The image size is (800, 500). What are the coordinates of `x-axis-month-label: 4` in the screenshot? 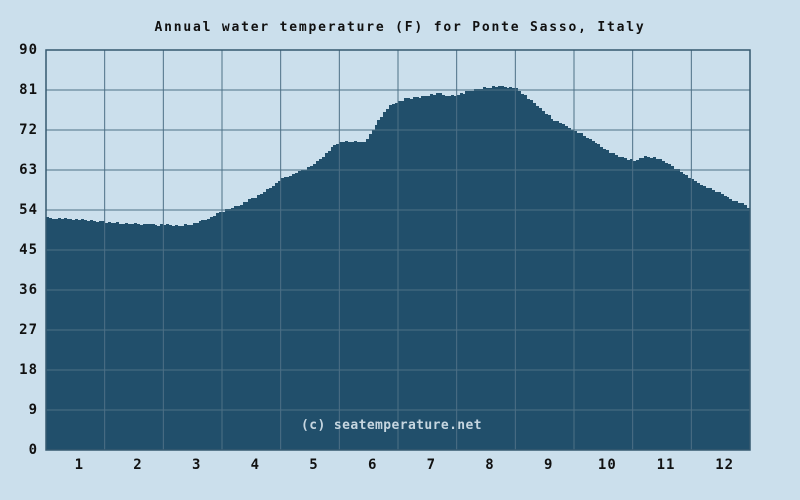 It's located at (255, 465).